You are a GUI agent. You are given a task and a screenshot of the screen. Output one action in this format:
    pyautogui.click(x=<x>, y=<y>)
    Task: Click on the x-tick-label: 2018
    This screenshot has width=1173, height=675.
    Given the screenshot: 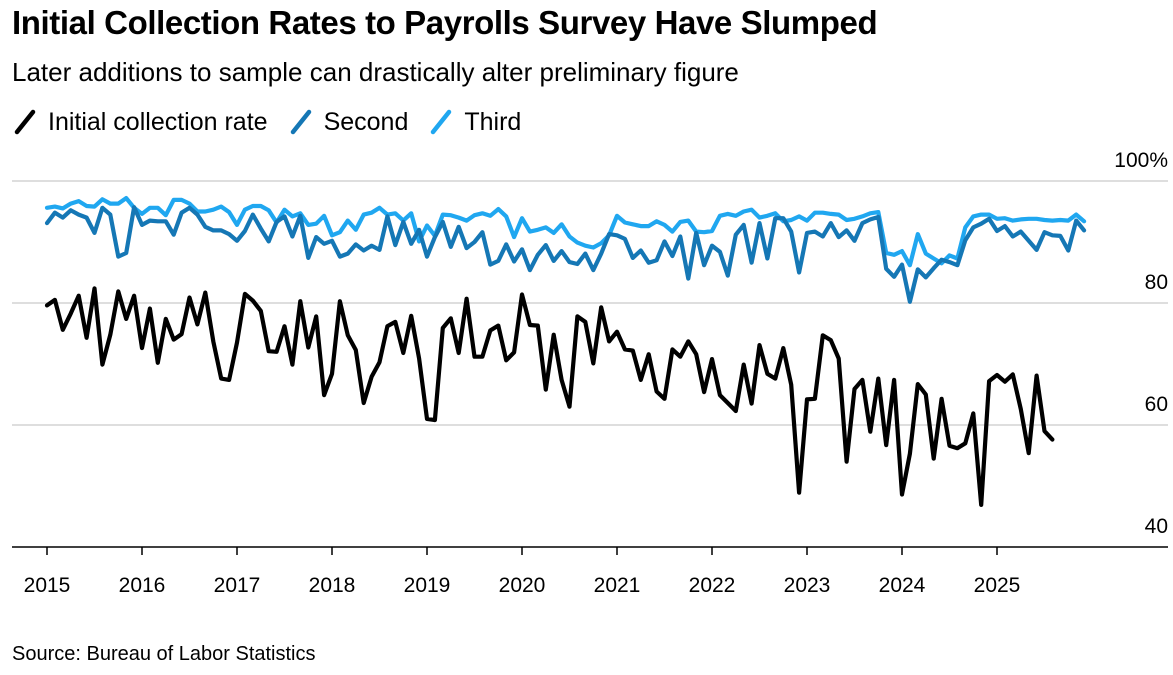 What is the action you would take?
    pyautogui.click(x=332, y=585)
    